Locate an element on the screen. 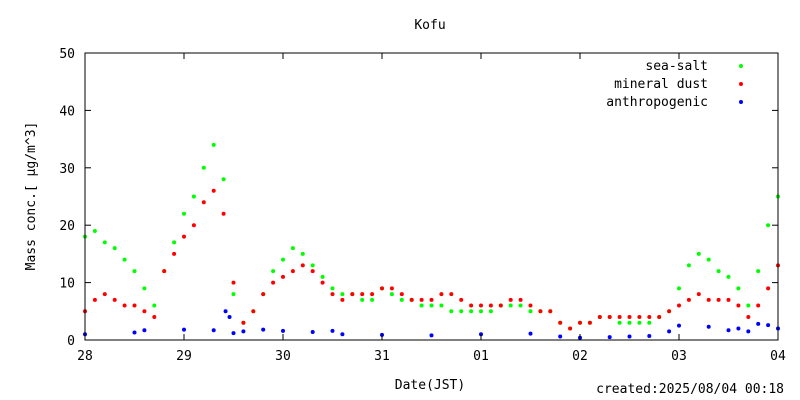 The image size is (800, 400). x-tick-label: 30 is located at coordinates (283, 356).